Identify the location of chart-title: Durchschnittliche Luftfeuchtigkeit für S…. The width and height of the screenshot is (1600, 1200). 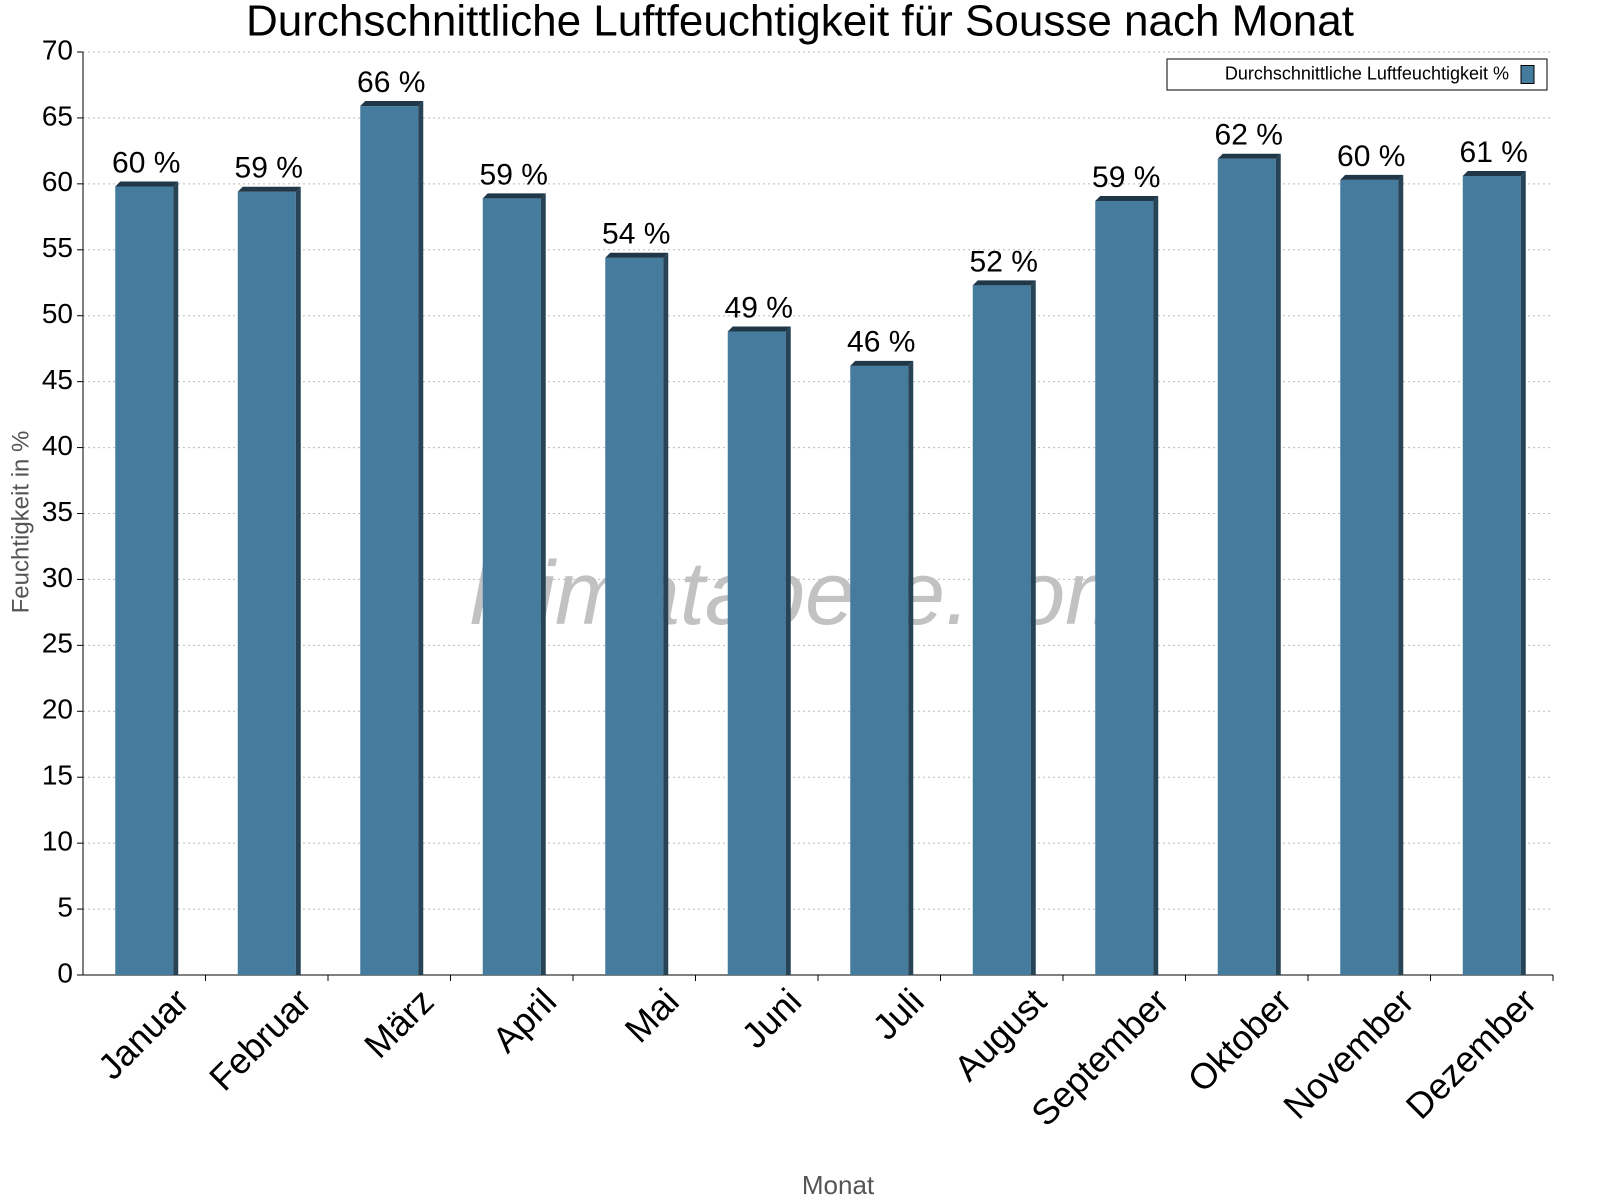
(800, 23).